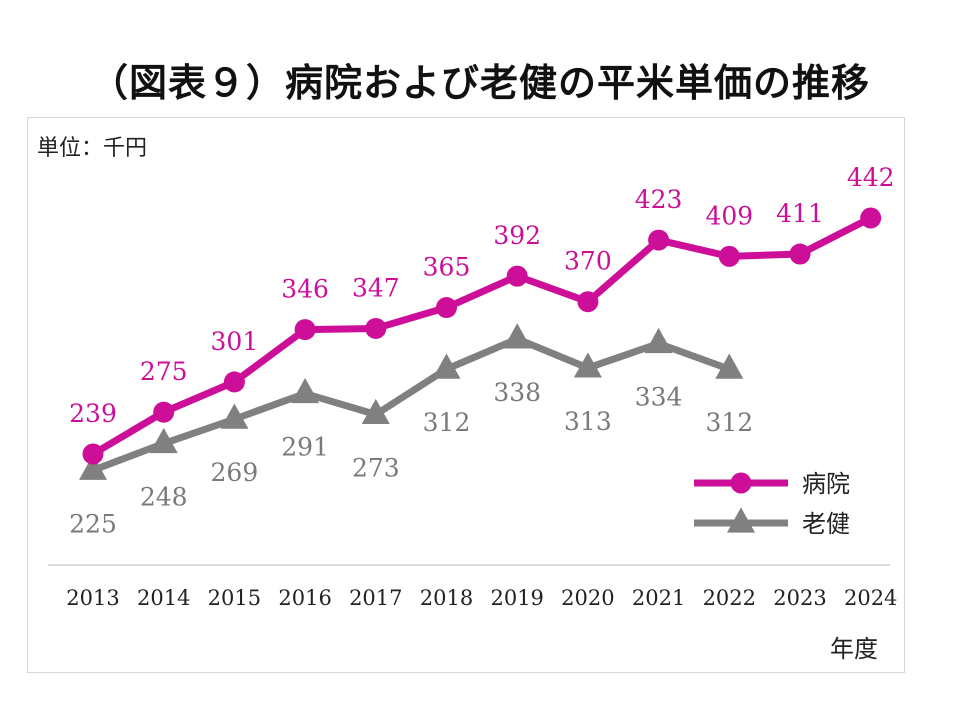 The image size is (960, 720). I want to click on data-label-hospital-2016: 346, so click(305, 289).